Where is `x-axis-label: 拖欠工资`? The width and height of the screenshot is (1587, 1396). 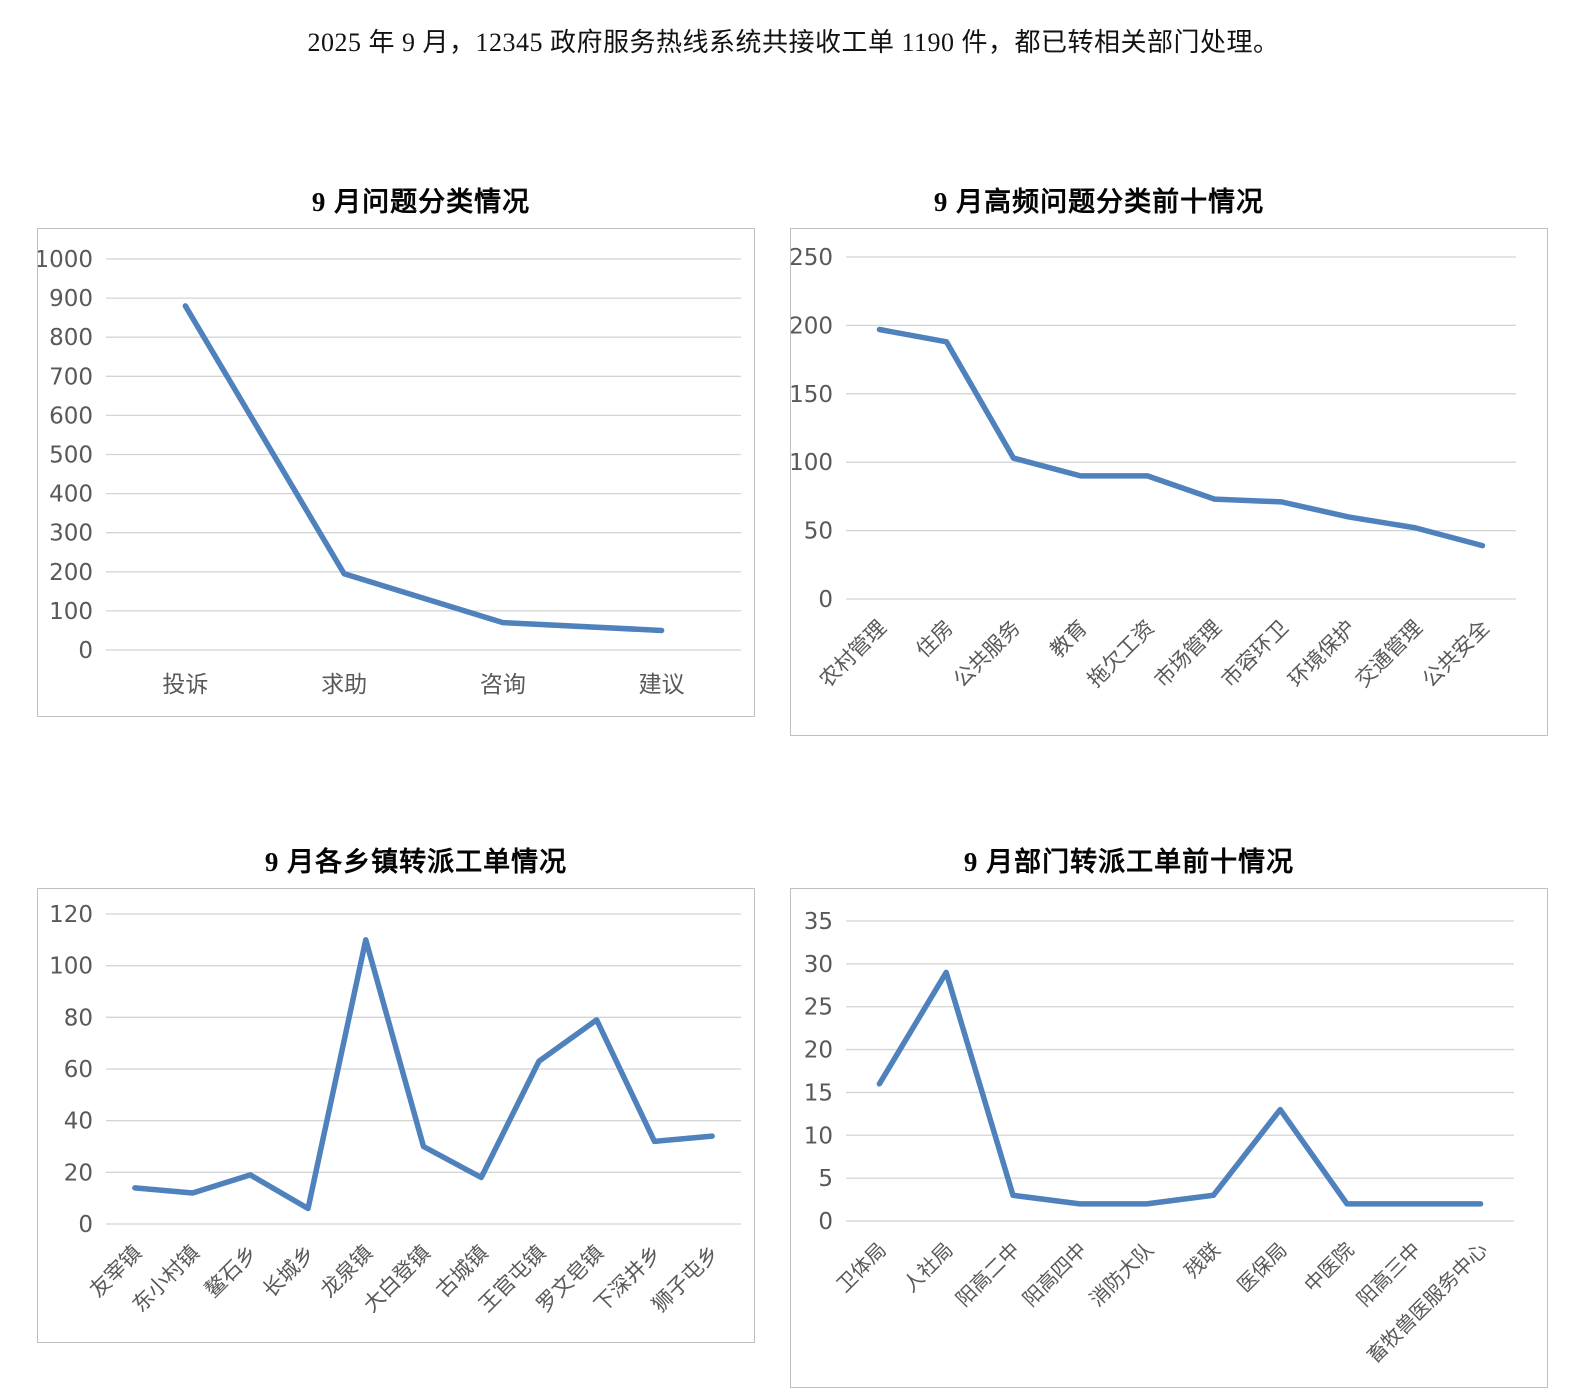 x-axis-label: 拖欠工资 is located at coordinates (1121, 654).